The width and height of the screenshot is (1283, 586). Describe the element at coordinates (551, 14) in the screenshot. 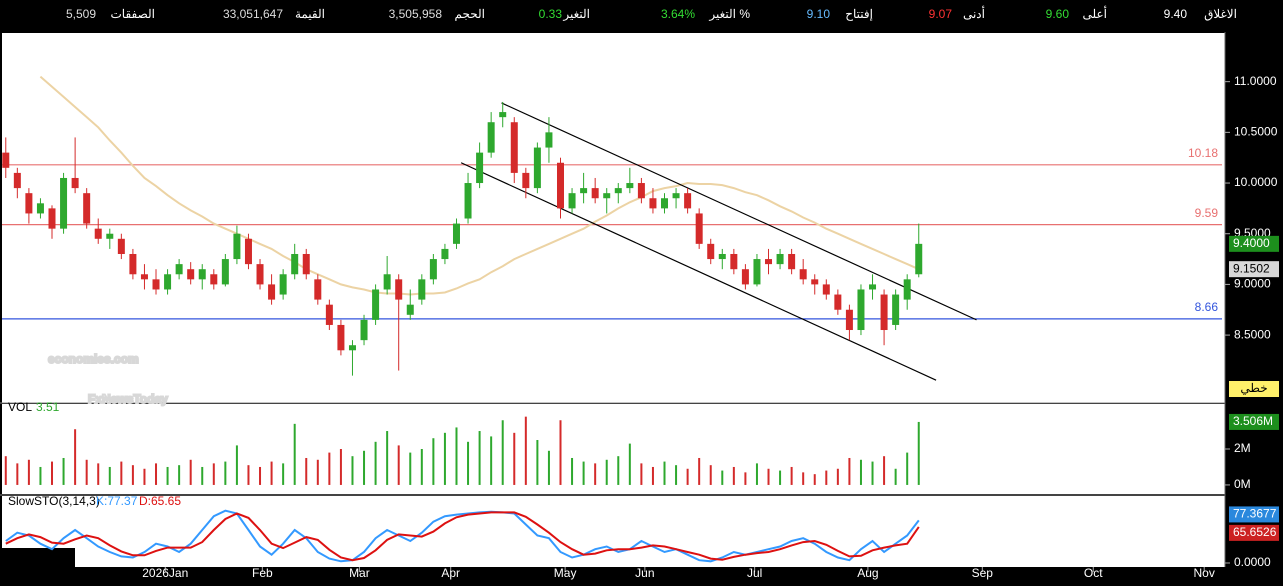

I see `header-value: 0.33` at that location.